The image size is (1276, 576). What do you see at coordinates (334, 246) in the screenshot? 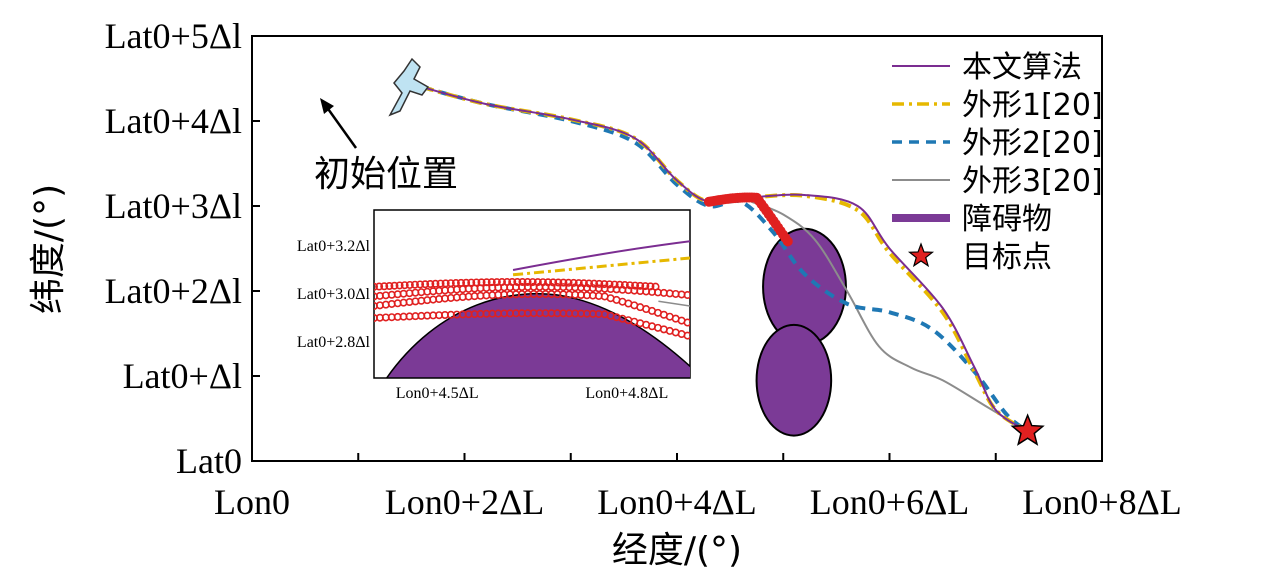
I see `inset-y-tick-label: Lat0+3.2Δl` at bounding box center [334, 246].